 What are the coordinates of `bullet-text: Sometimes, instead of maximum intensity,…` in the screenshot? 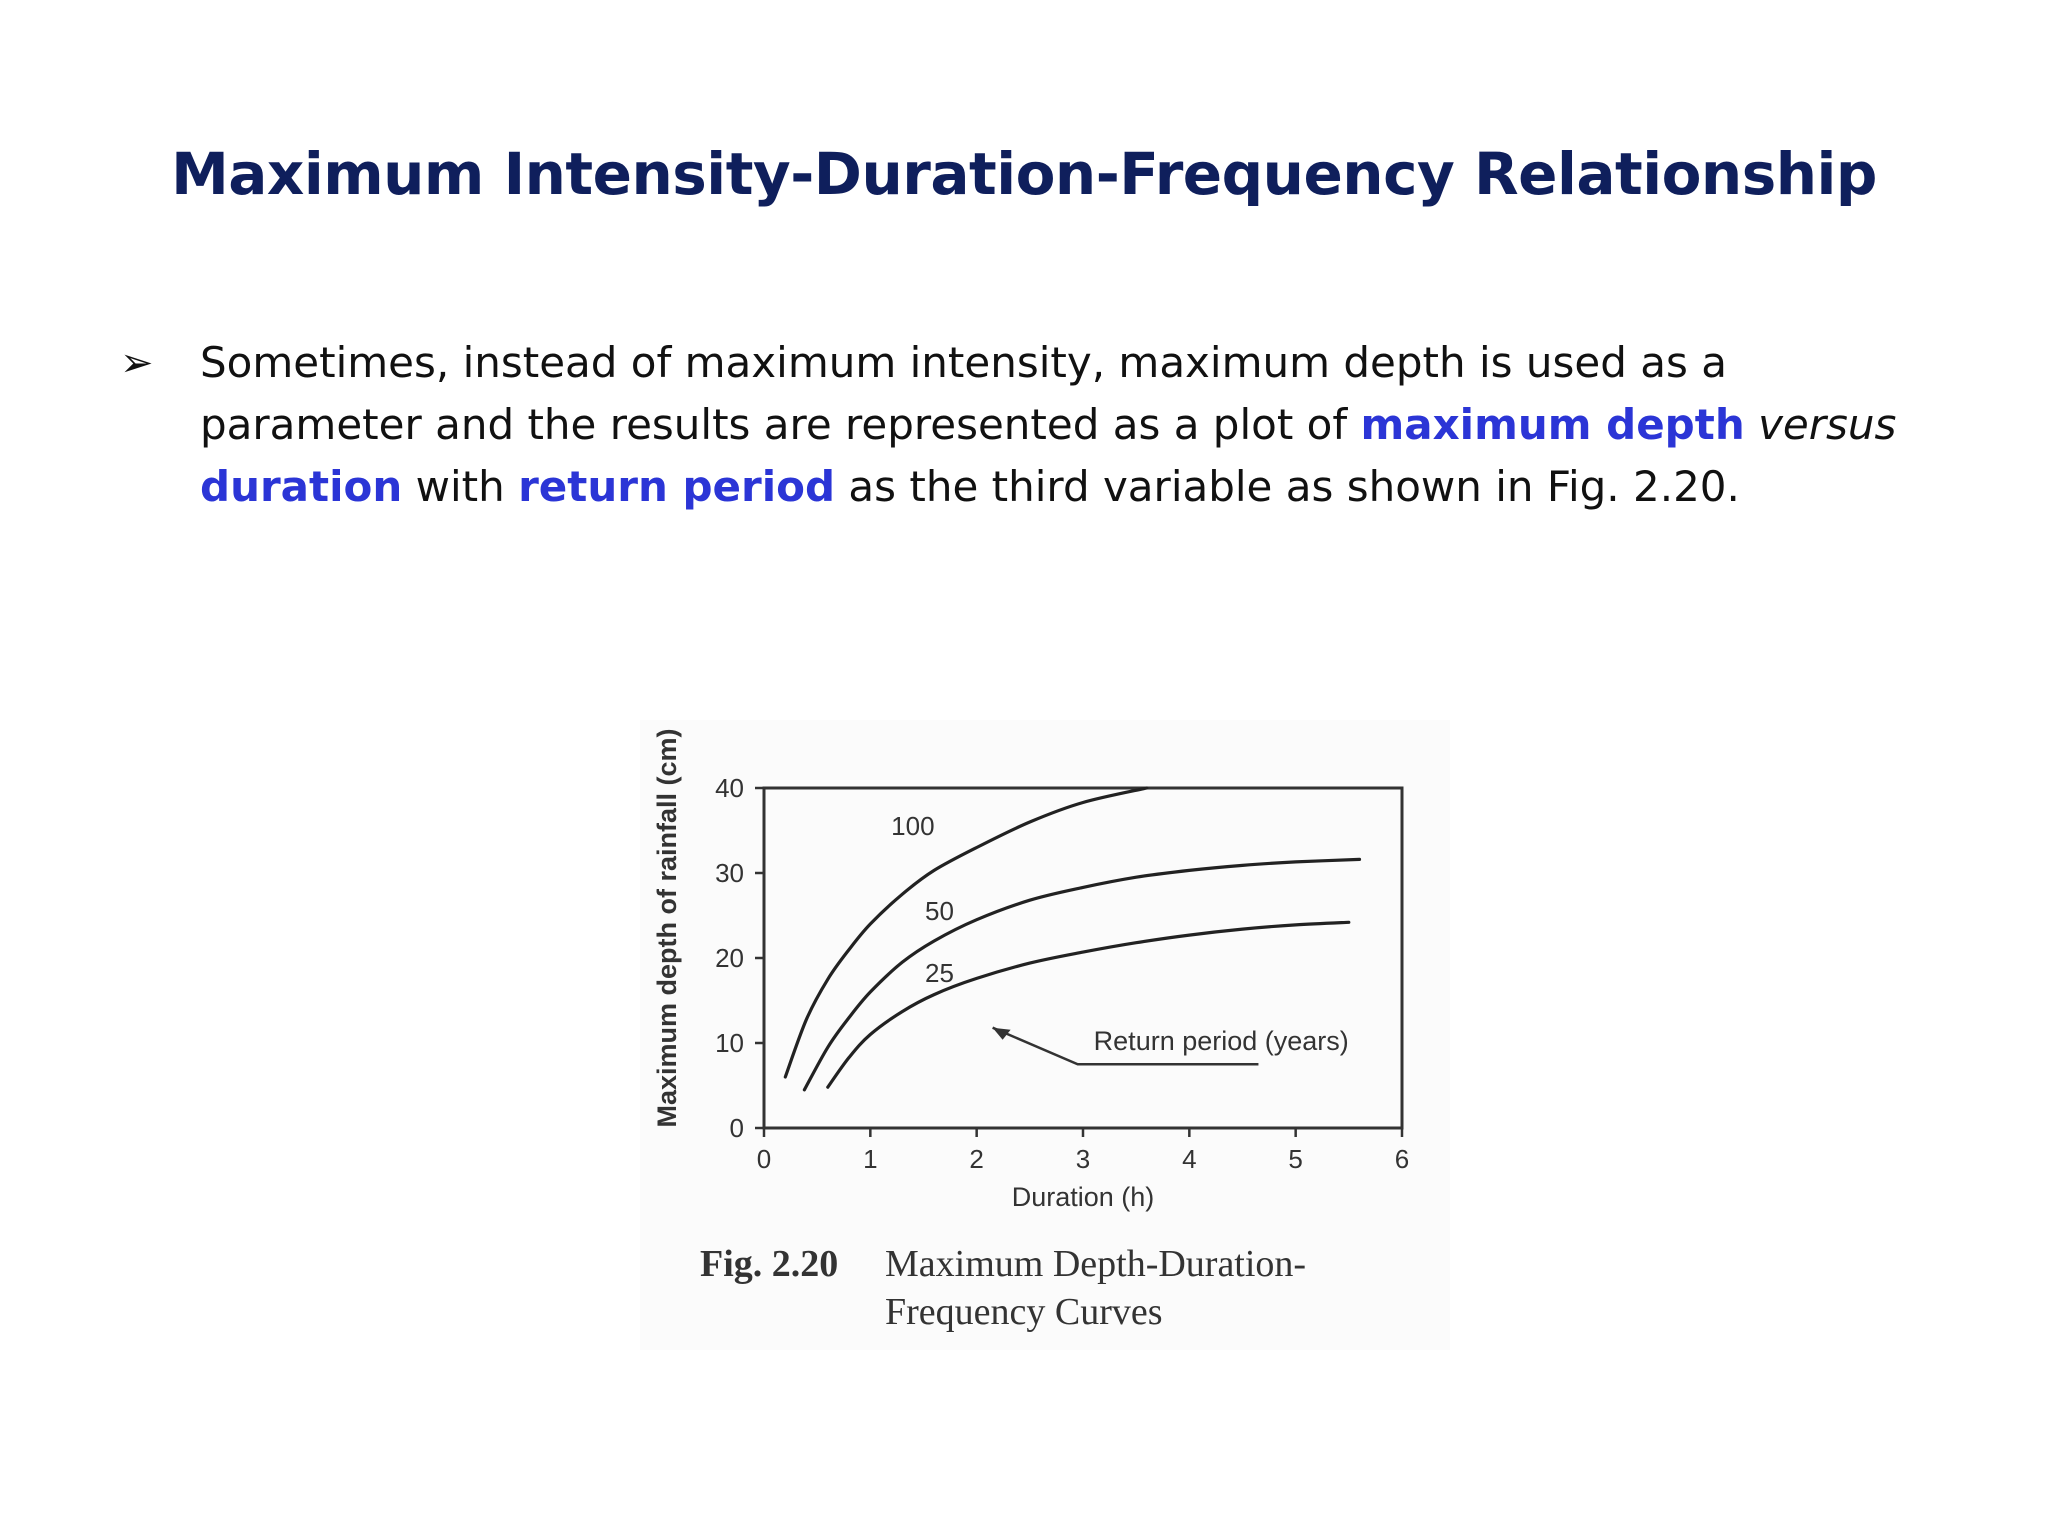 It's located at (1080, 425).